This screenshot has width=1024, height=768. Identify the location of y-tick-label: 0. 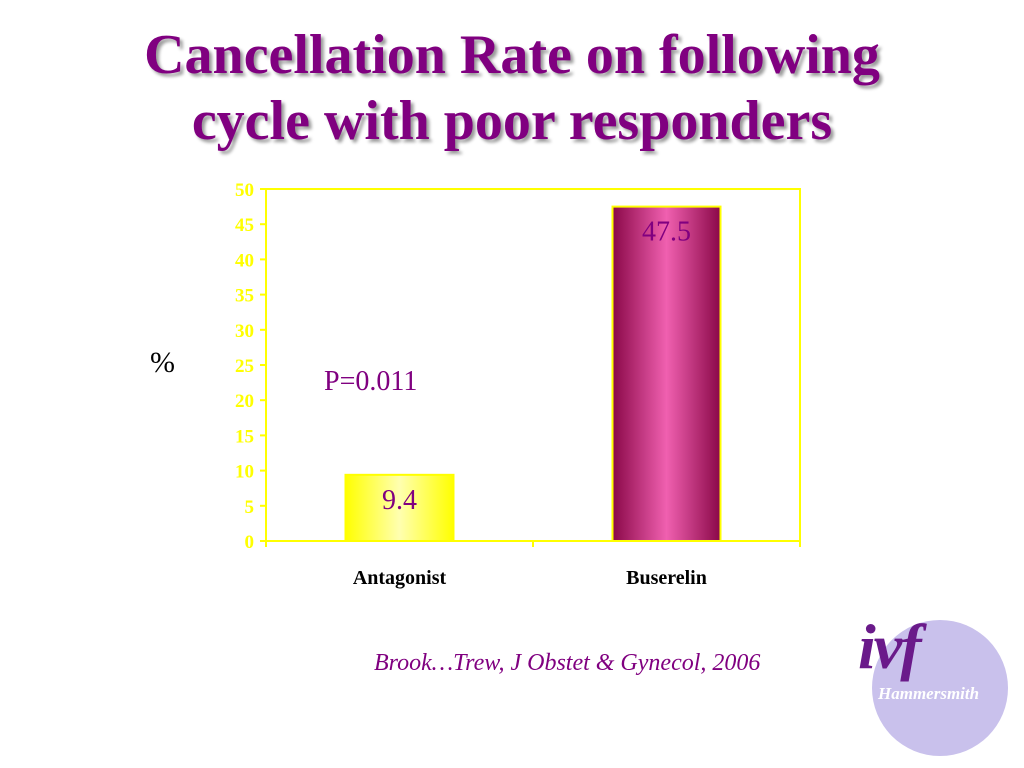
(250, 542).